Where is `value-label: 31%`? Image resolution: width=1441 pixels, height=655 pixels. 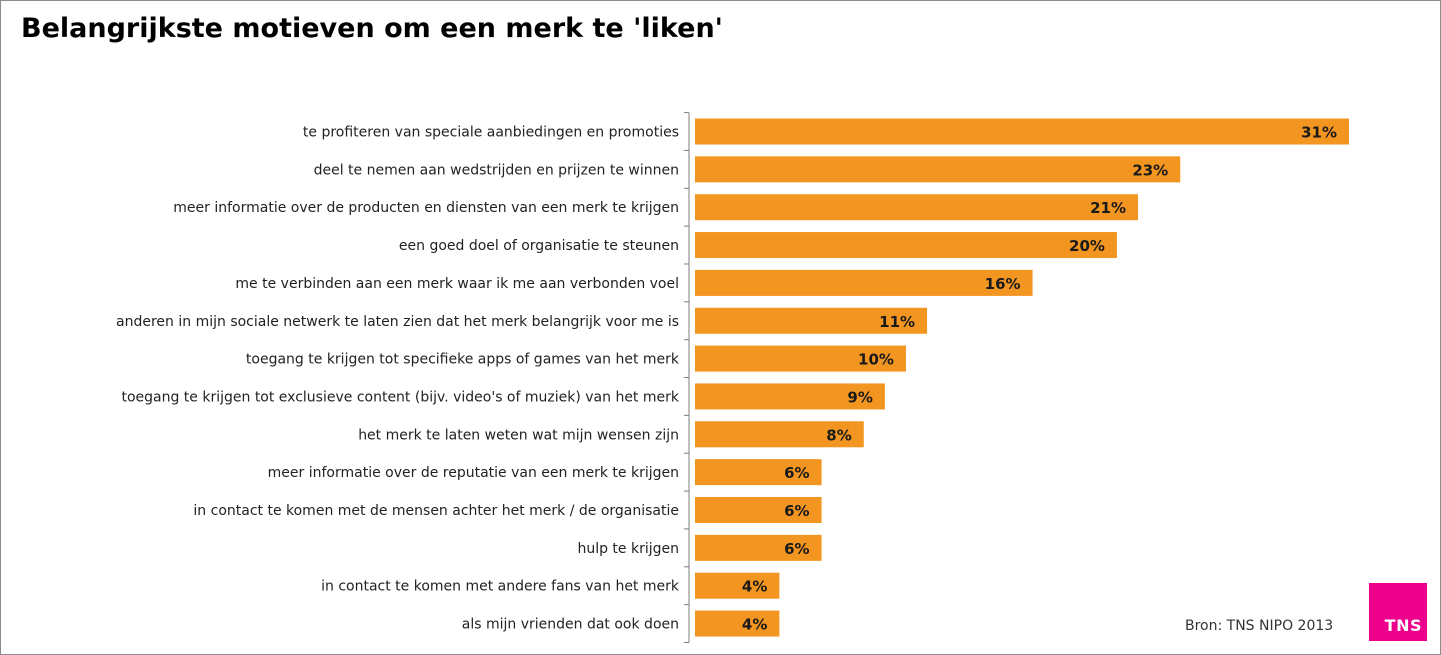
value-label: 31% is located at coordinates (1319, 133).